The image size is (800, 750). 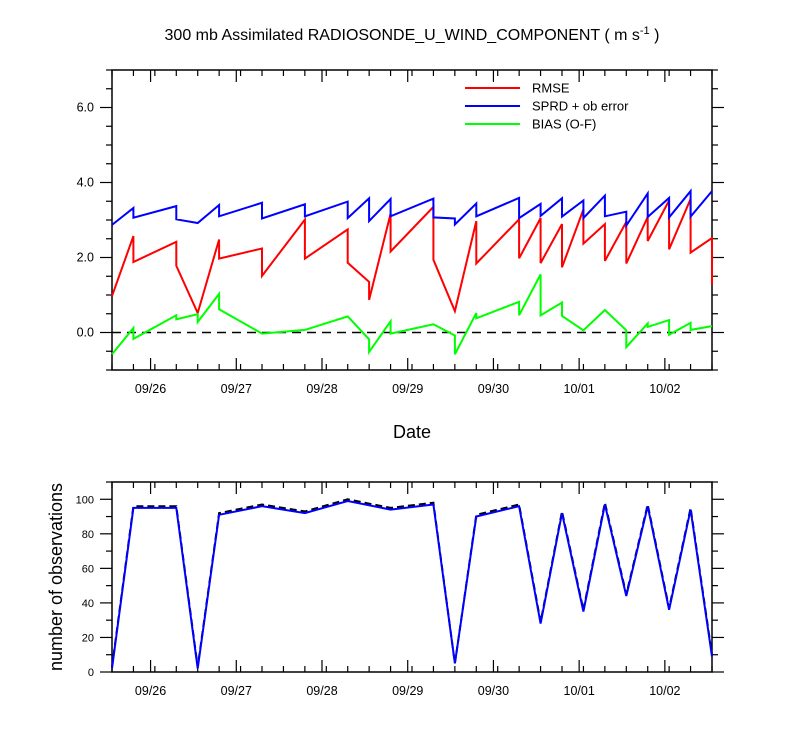 I want to click on top-series-sprd-ob-error, so click(x=412, y=208).